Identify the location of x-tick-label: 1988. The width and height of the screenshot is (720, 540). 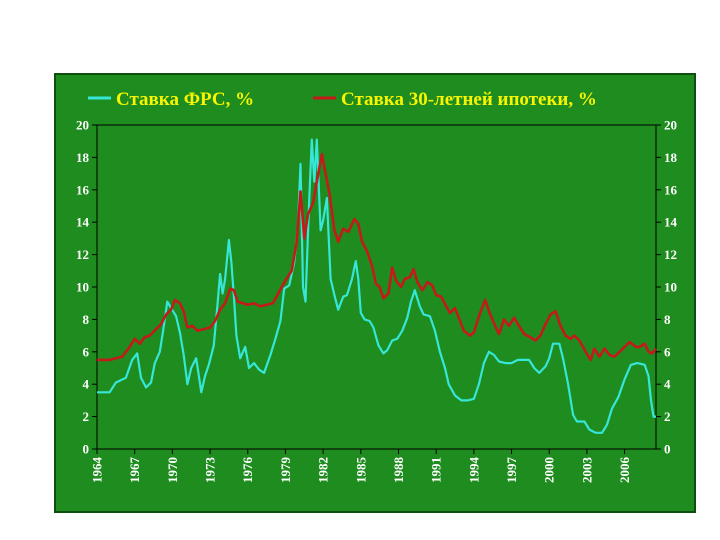
(398, 470).